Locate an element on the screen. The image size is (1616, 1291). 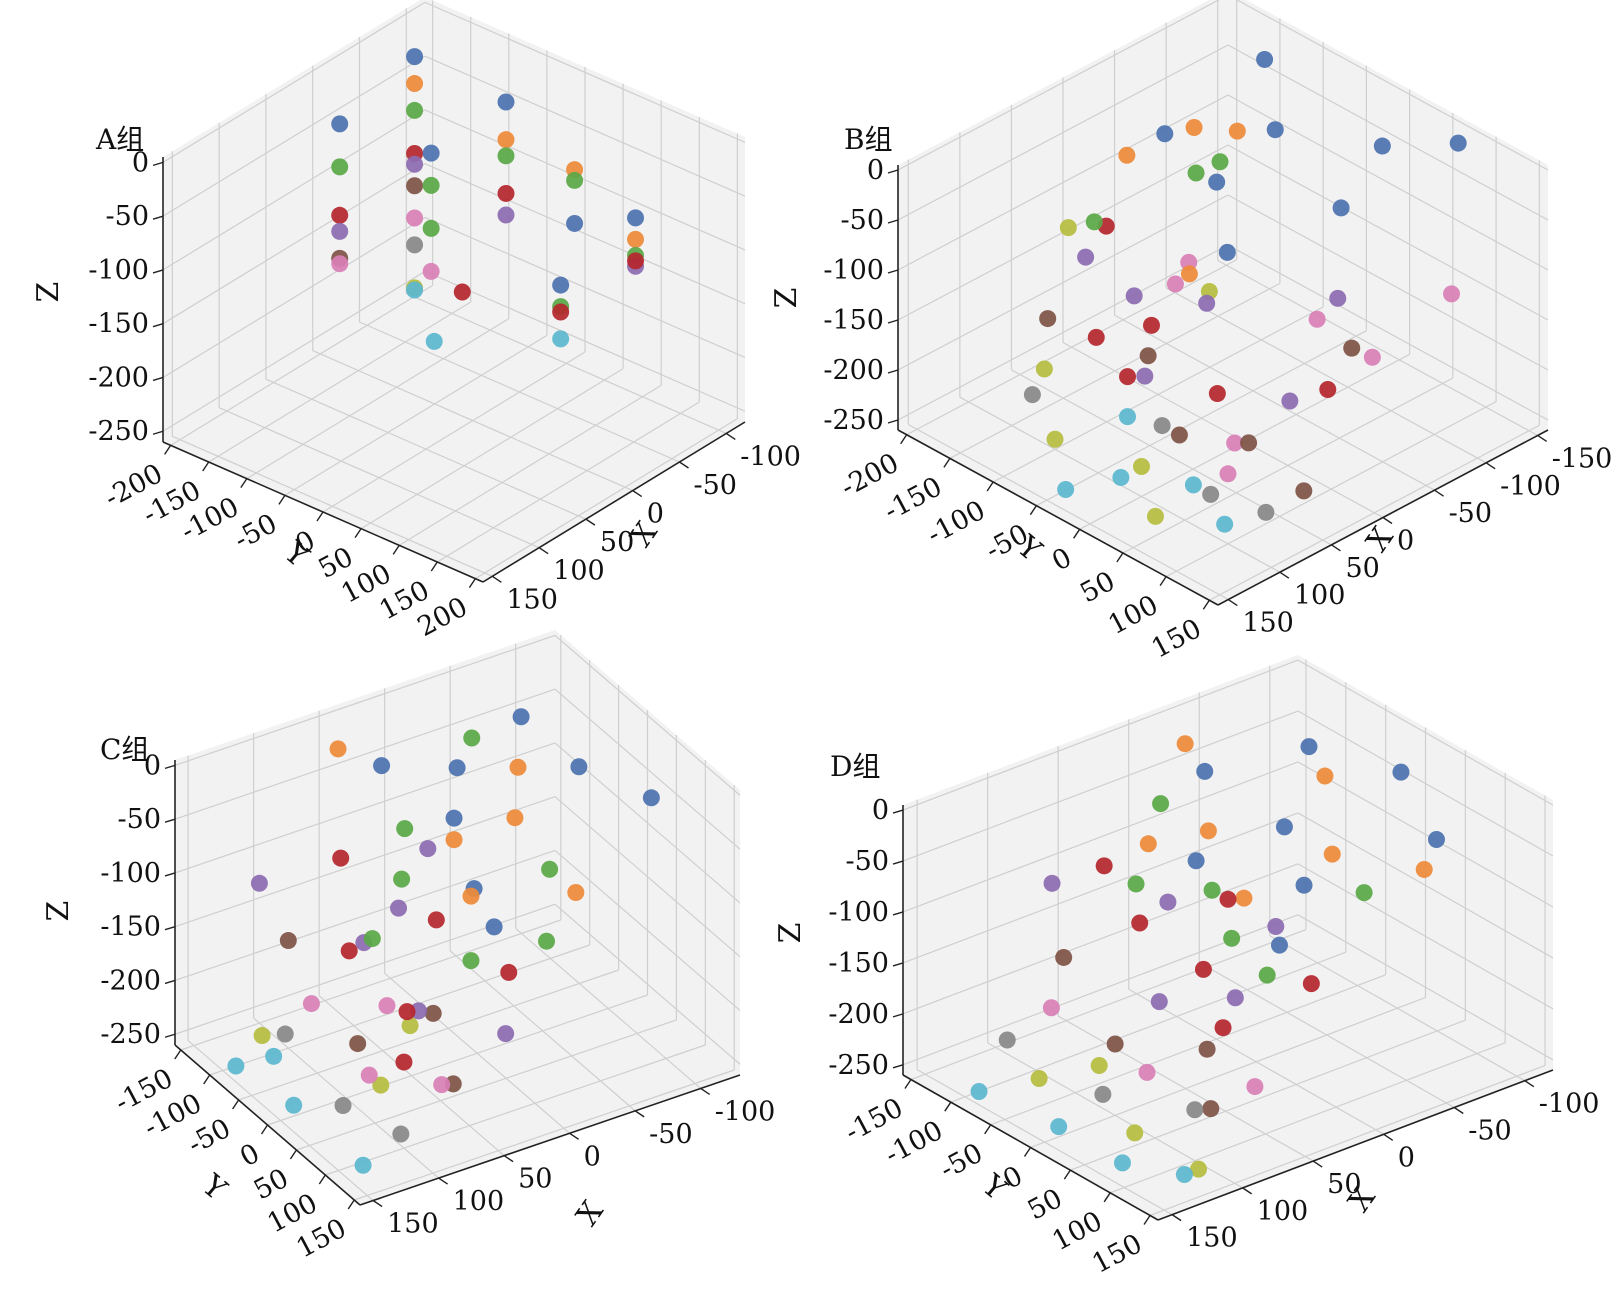
x-tick-label: -50 is located at coordinates (1489, 1131).